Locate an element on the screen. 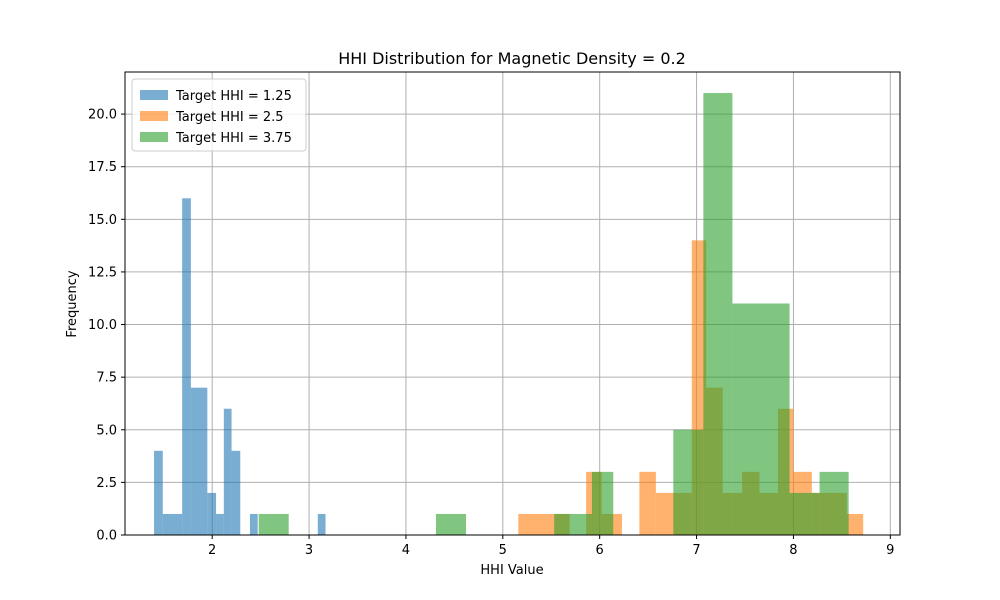  y-tick-label: 12.5 is located at coordinates (102, 272).